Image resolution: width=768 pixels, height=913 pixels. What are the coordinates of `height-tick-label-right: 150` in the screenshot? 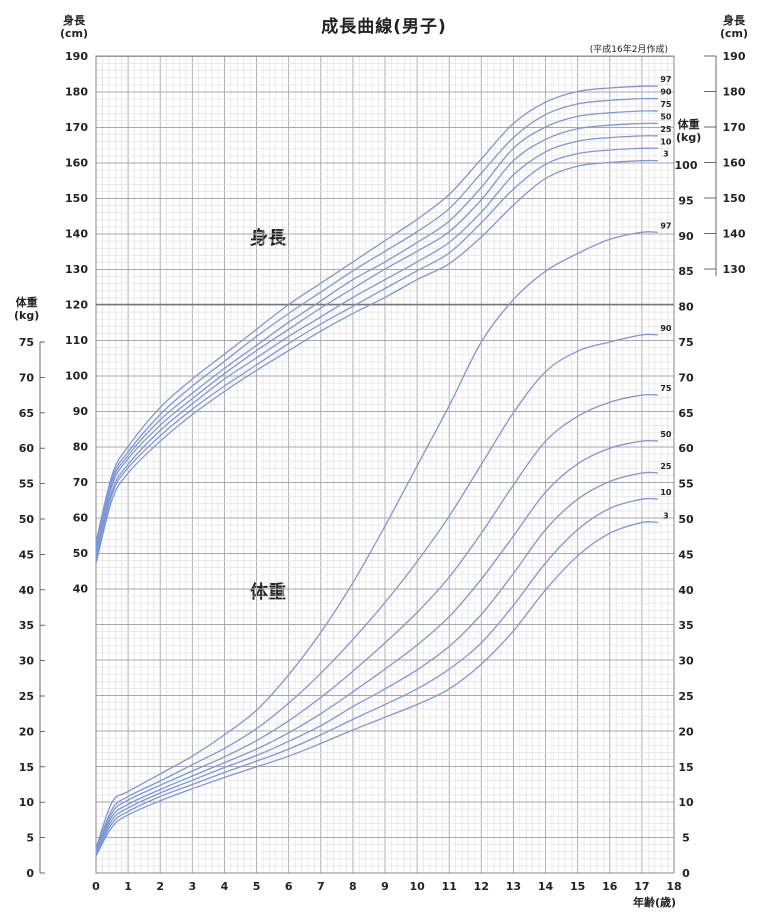 It's located at (734, 198).